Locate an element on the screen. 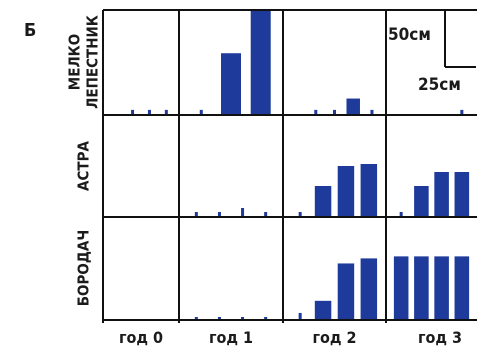  panel-letter: Б is located at coordinates (30, 30).